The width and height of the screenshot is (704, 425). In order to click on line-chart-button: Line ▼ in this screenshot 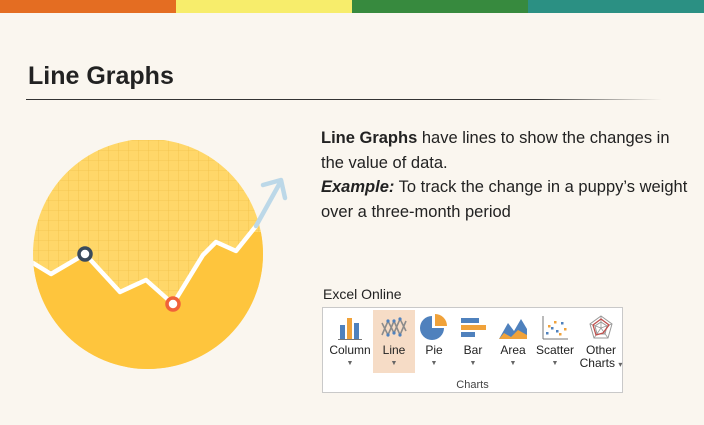, I will do `click(394, 341)`.